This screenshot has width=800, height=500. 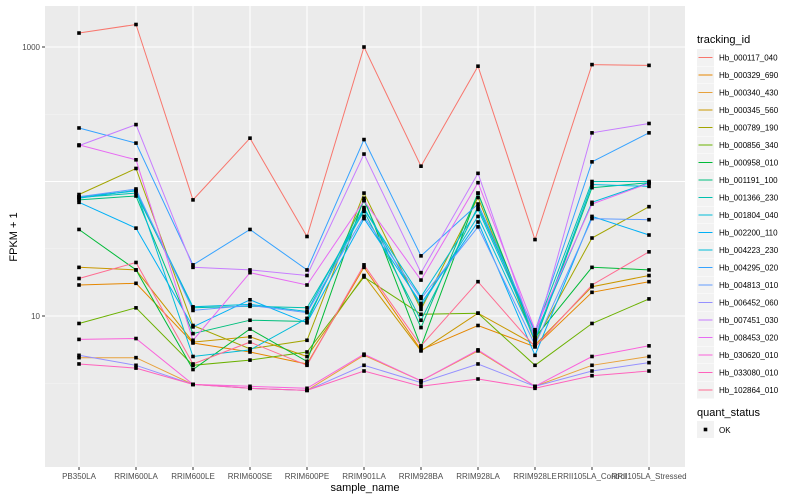 I want to click on y-axis-title: FPKM + 1, so click(x=14, y=236).